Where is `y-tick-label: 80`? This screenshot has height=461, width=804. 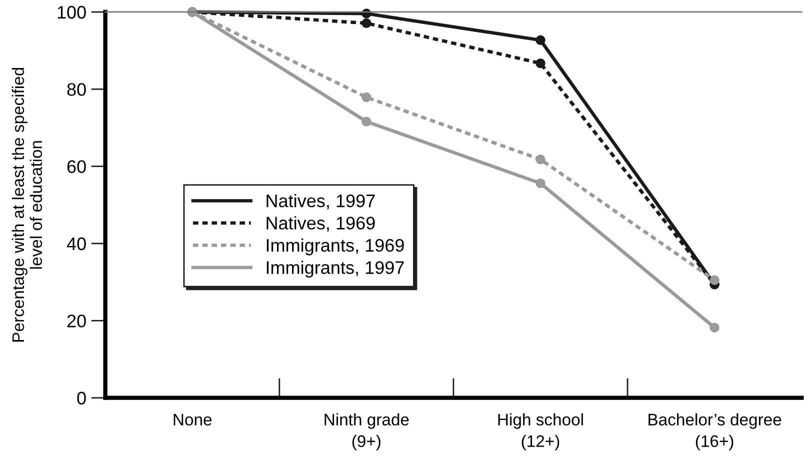 y-tick-label: 80 is located at coordinates (76, 89).